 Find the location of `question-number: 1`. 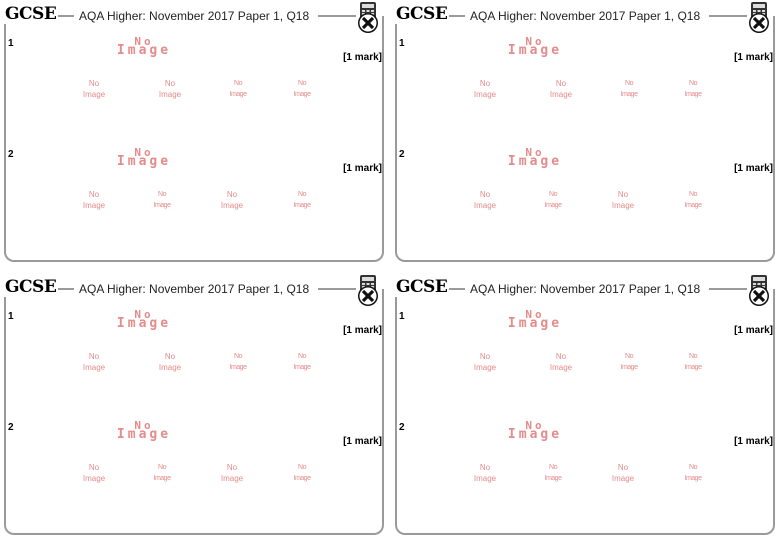

question-number: 1 is located at coordinates (402, 316).